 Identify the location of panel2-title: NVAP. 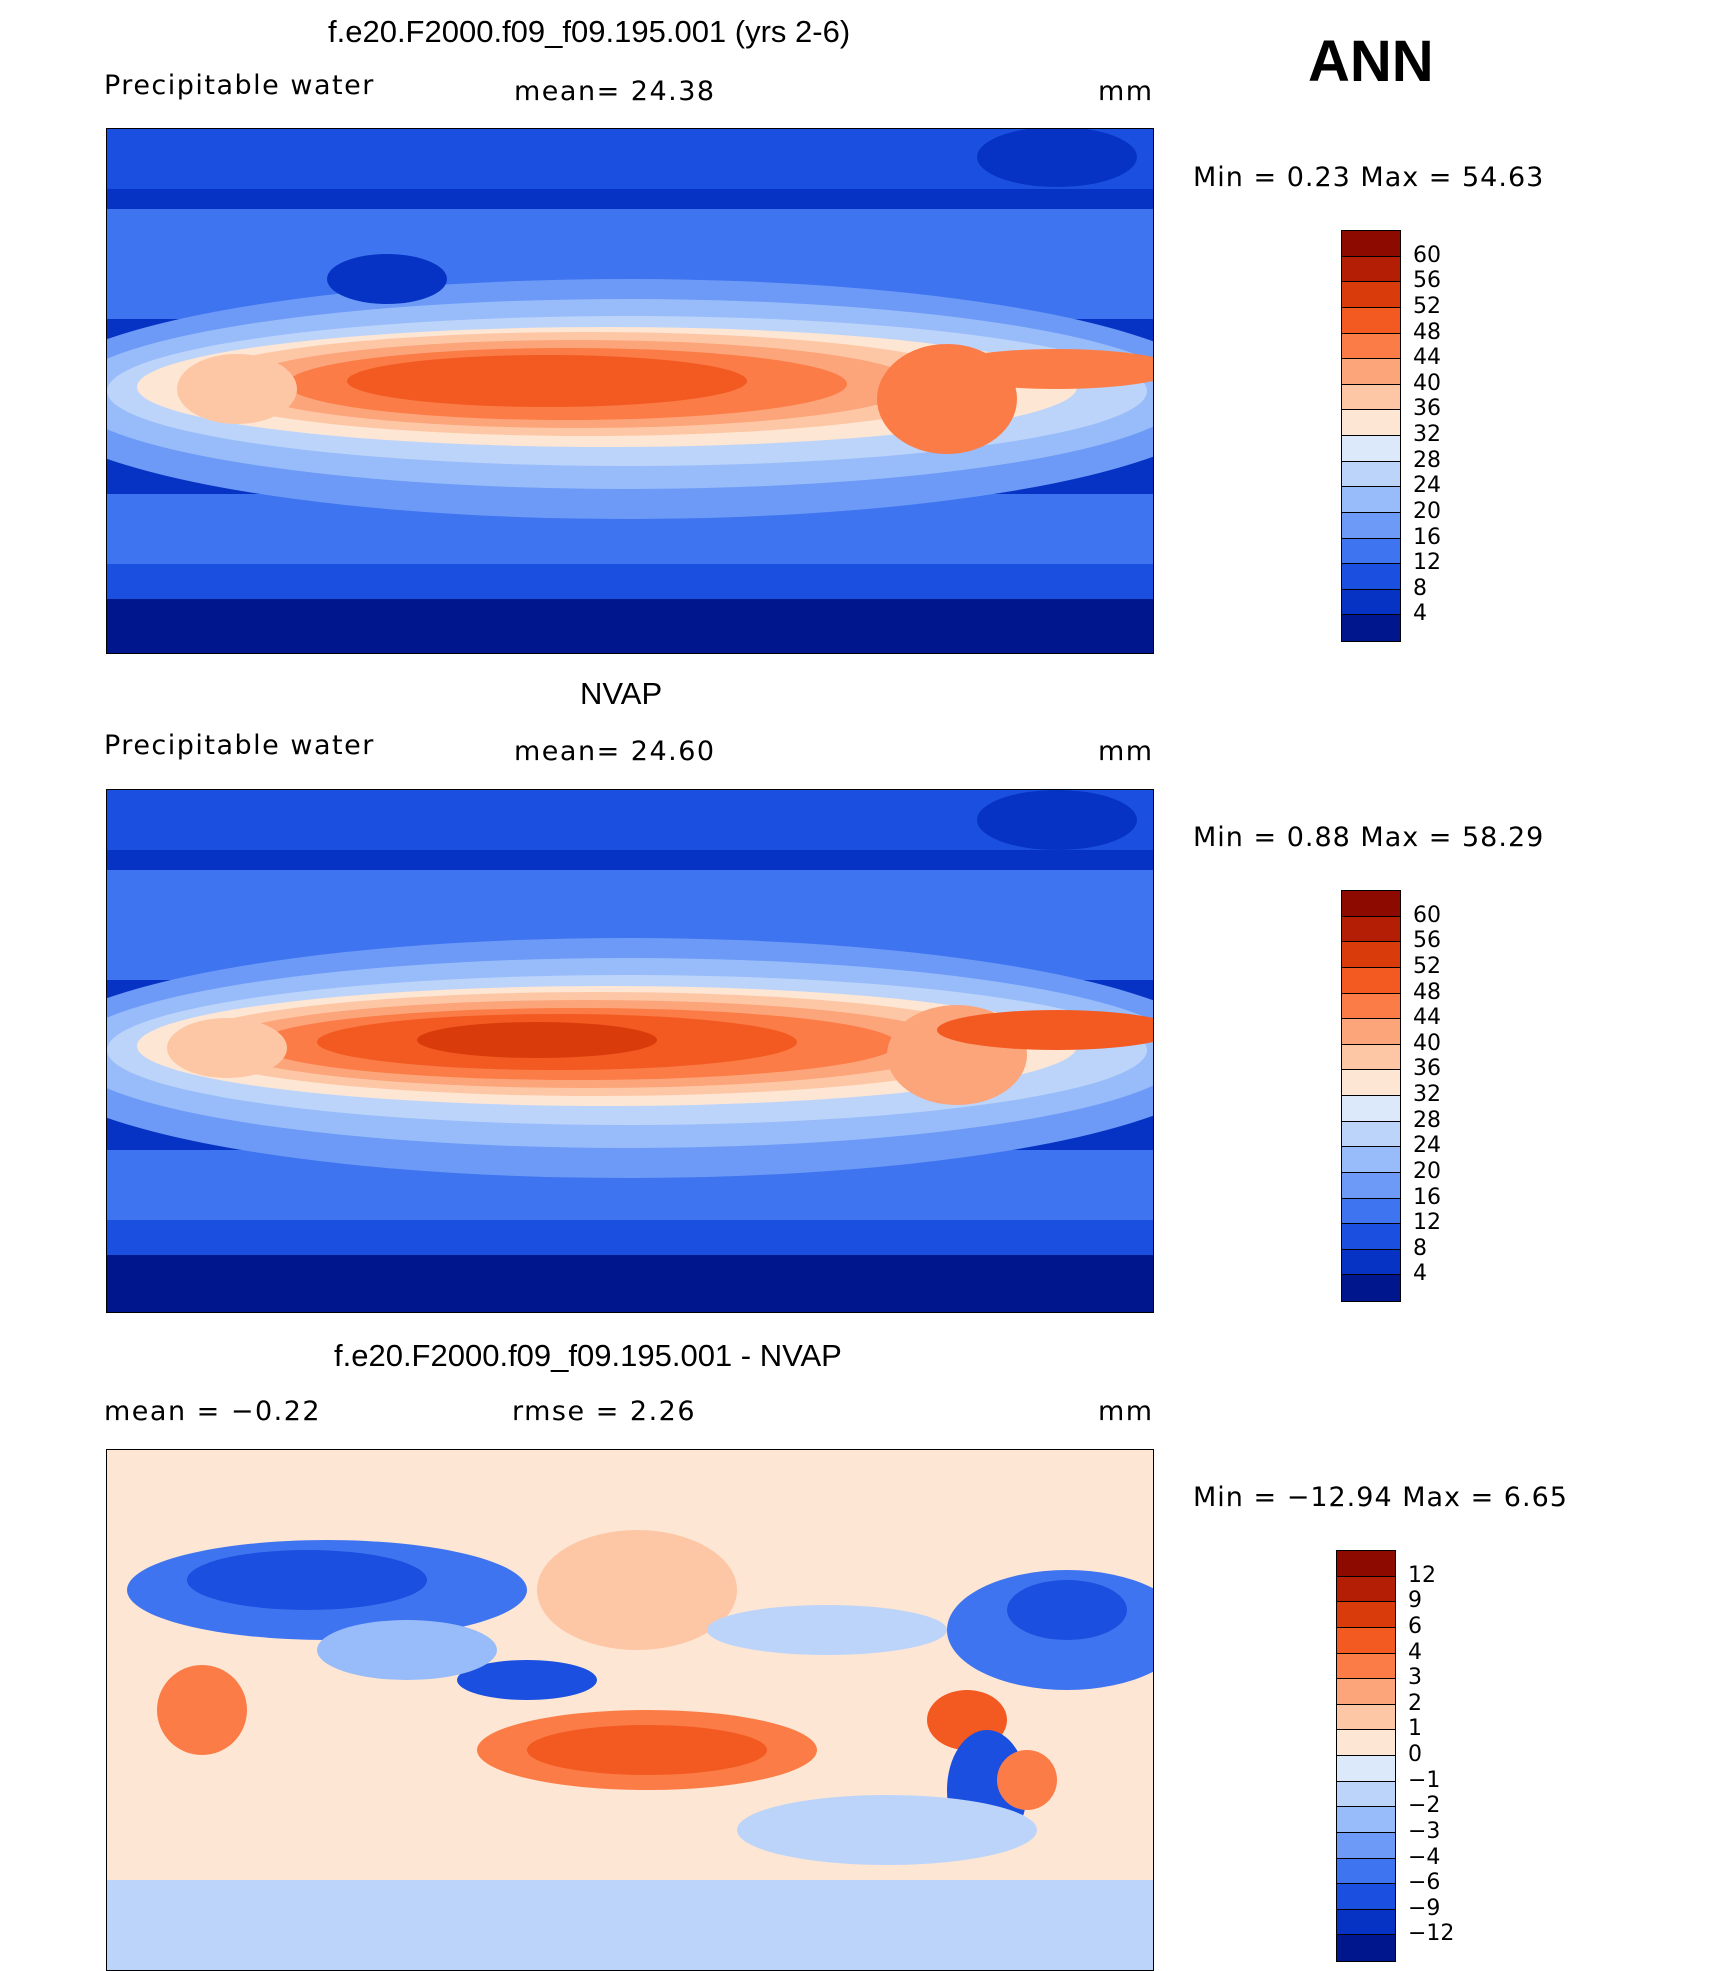
(621, 693).